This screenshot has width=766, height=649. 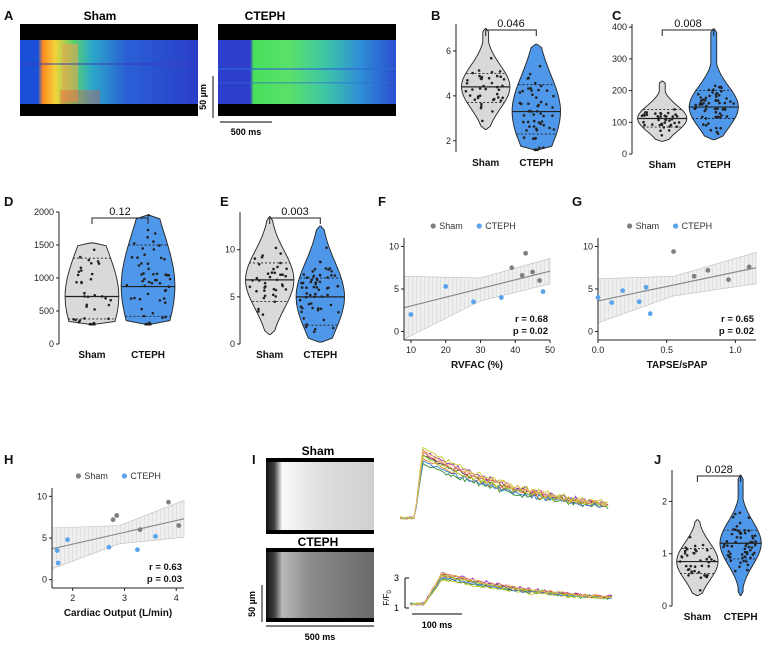 I want to click on panel-f-legend-sham-marker, so click(x=433, y=226).